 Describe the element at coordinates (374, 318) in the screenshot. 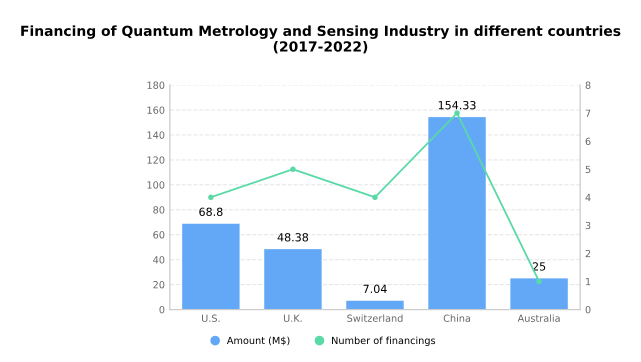

I see `x-tick-label: Switzerland` at that location.